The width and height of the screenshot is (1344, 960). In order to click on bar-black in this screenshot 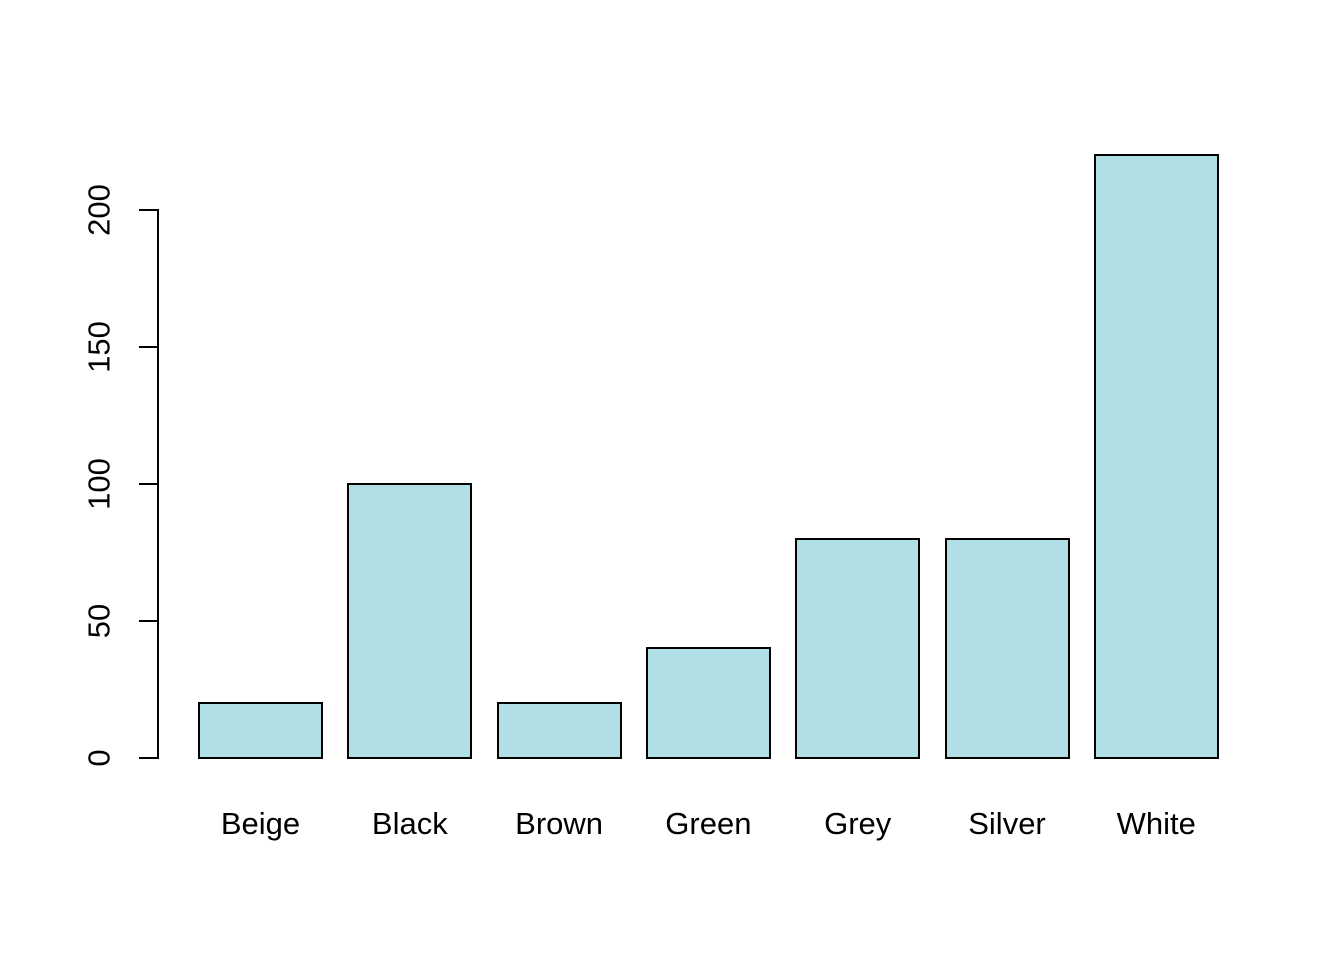, I will do `click(410, 621)`.